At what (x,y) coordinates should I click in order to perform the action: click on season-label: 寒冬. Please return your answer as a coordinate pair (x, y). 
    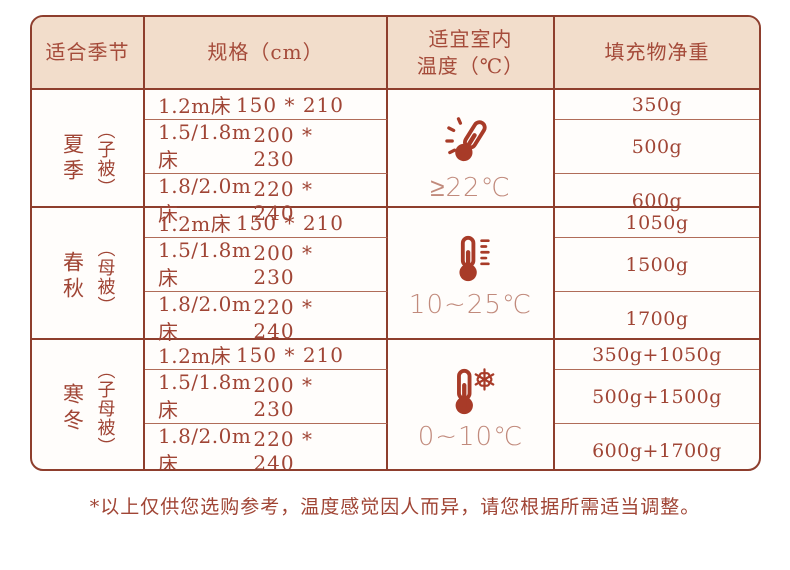
    Looking at the image, I should click on (72, 408).